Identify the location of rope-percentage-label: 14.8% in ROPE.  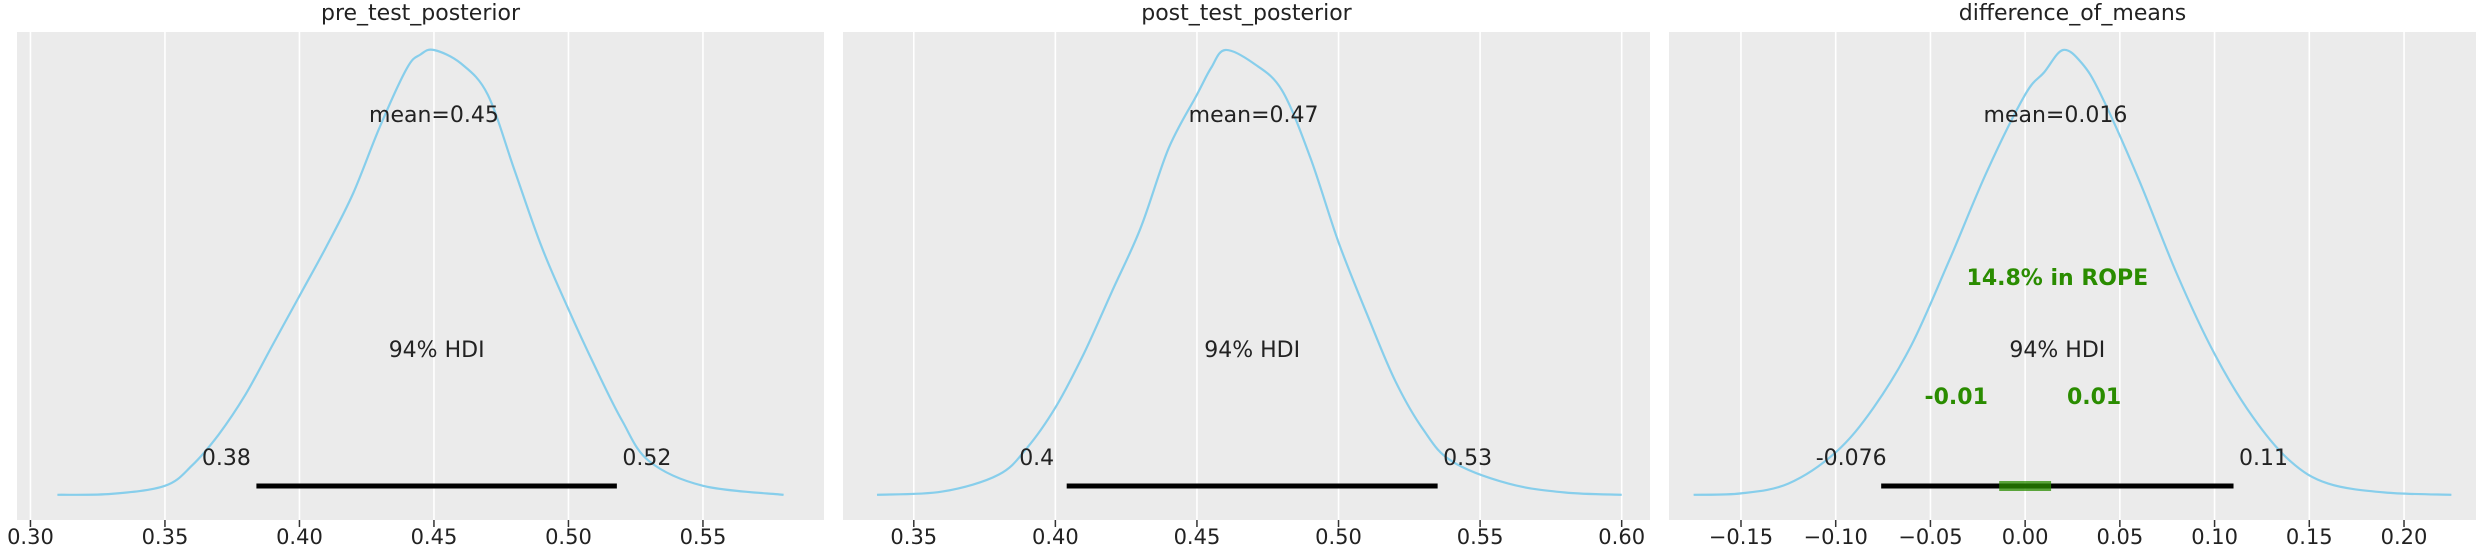
(2058, 278).